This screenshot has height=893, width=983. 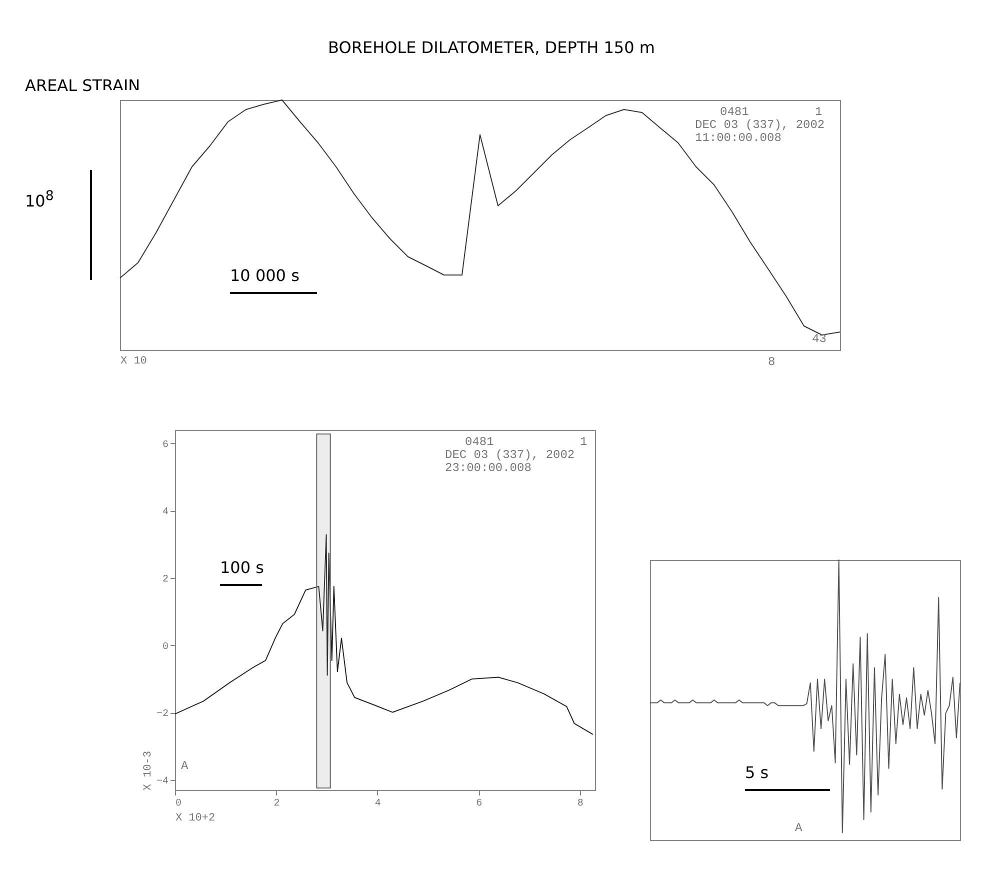 What do you see at coordinates (165, 445) in the screenshot?
I see `y-tick-label: 6` at bounding box center [165, 445].